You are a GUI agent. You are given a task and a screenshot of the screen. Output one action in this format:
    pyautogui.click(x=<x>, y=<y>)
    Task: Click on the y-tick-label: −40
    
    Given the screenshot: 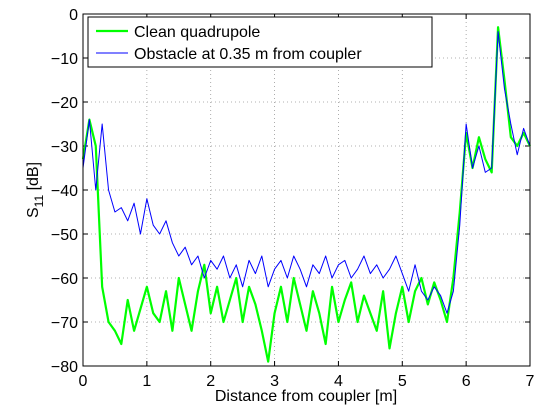 What is the action you would take?
    pyautogui.click(x=64, y=191)
    